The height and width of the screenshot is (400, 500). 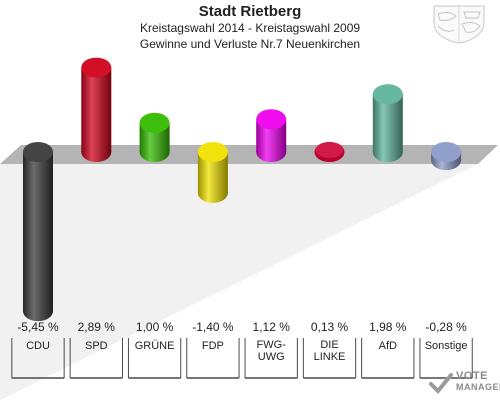 I want to click on bar-fdp, so click(x=212, y=172).